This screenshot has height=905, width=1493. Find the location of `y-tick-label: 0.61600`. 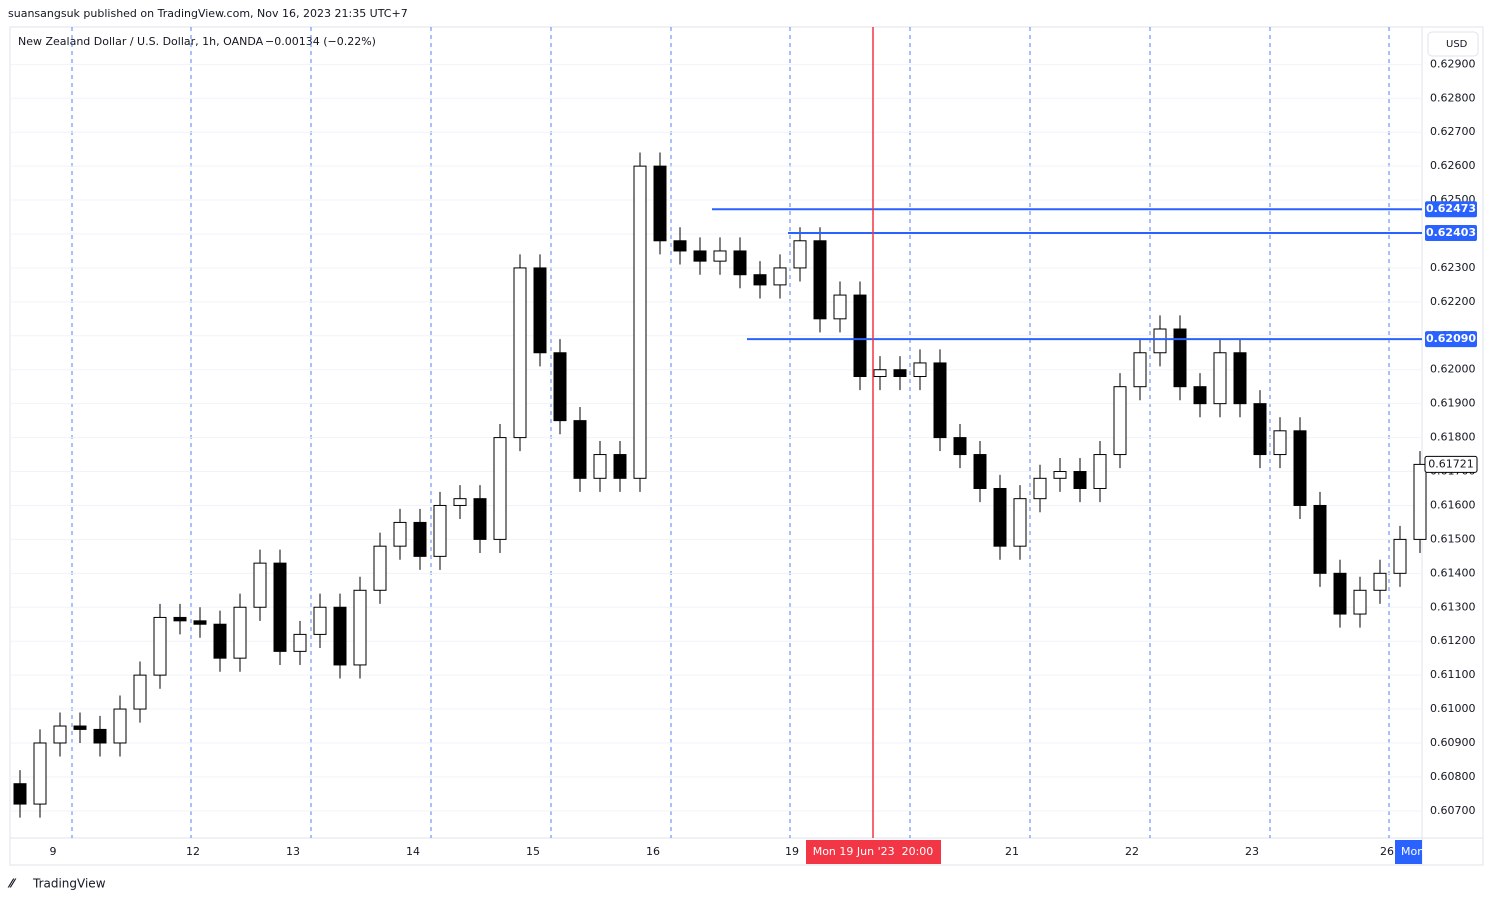

y-tick-label: 0.61600 is located at coordinates (1453, 504).